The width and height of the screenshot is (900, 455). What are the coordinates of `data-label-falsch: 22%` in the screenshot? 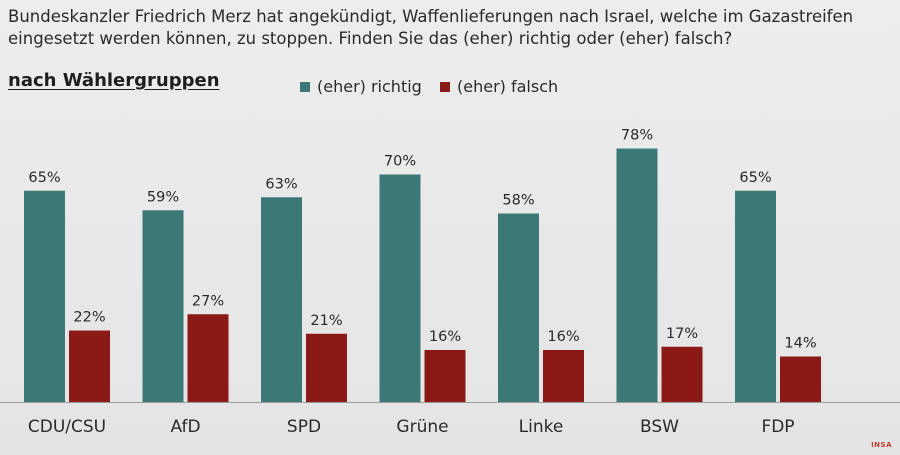 It's located at (89, 318).